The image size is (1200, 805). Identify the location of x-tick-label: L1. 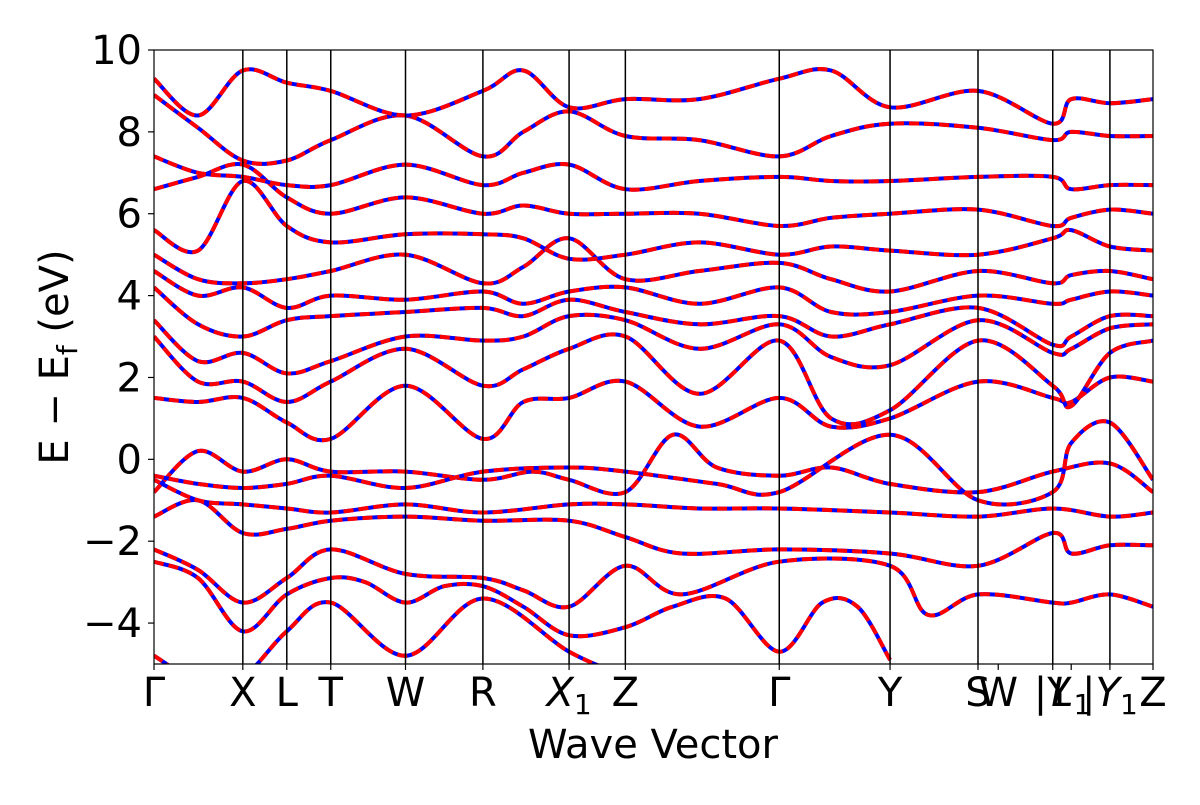
(1071, 695).